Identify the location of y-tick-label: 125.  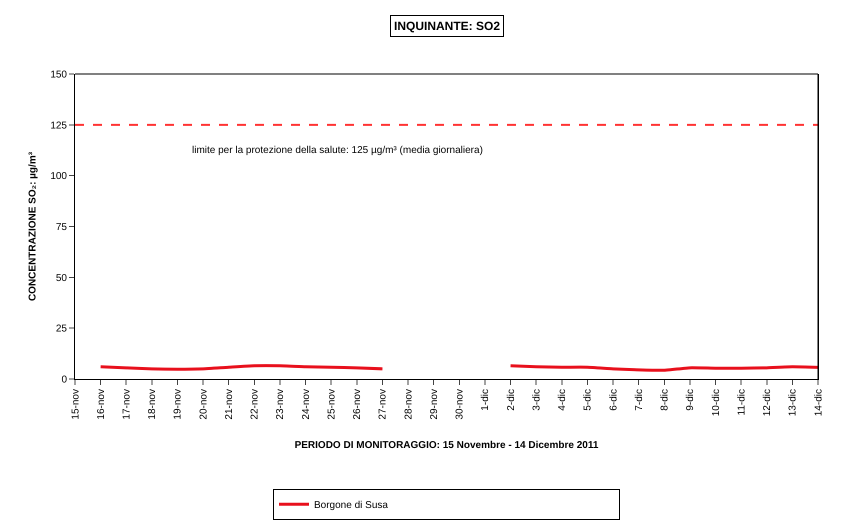
(59, 126).